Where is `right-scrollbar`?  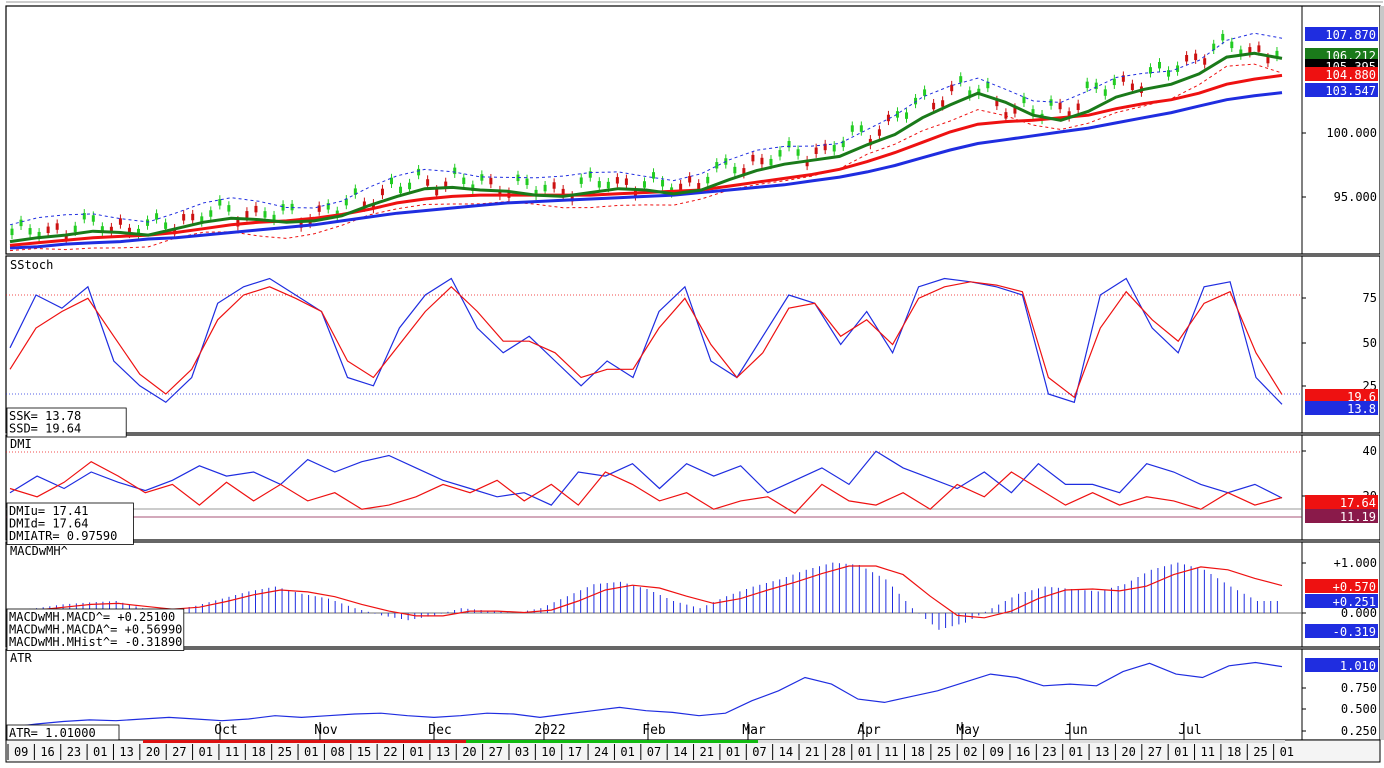 right-scrollbar is located at coordinates (1382, 373).